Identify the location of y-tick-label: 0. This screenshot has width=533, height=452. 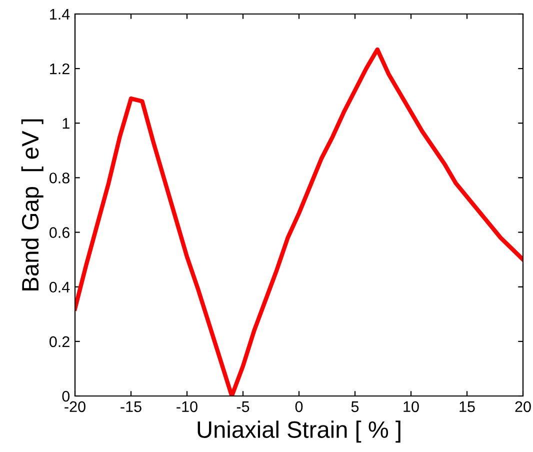
(66, 396).